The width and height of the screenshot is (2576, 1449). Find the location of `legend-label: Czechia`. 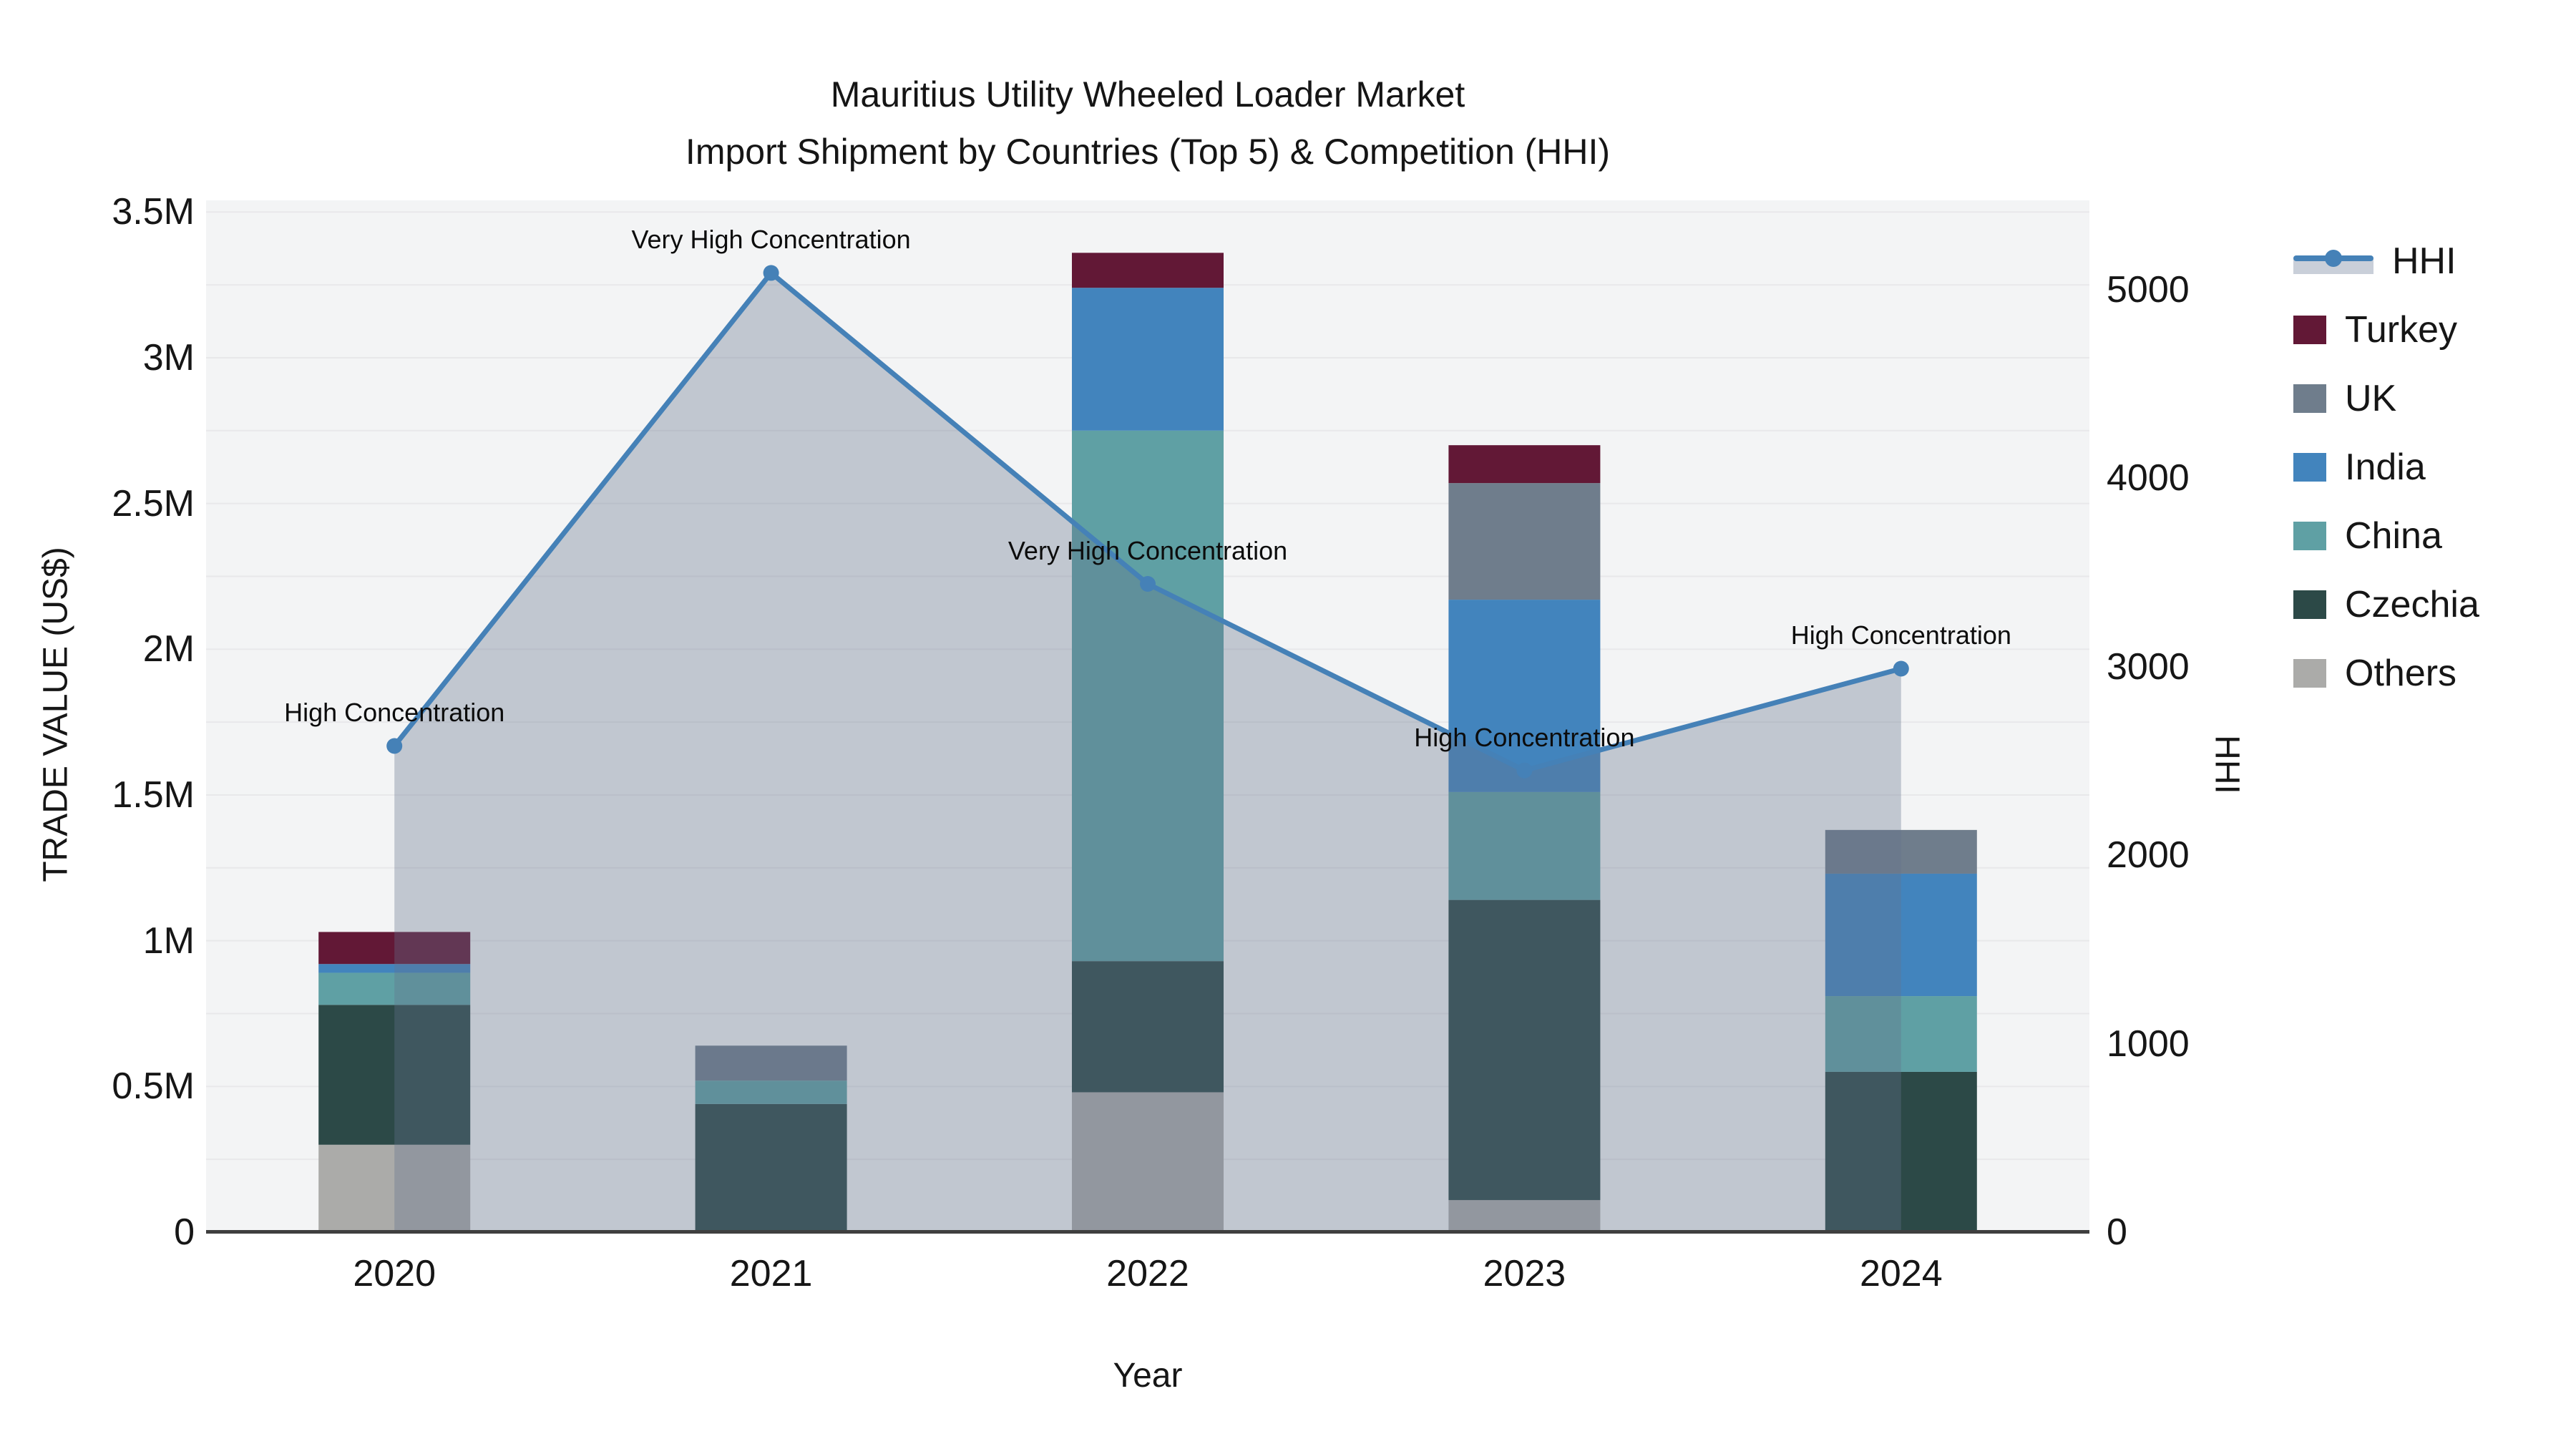

legend-label: Czechia is located at coordinates (2412, 604).